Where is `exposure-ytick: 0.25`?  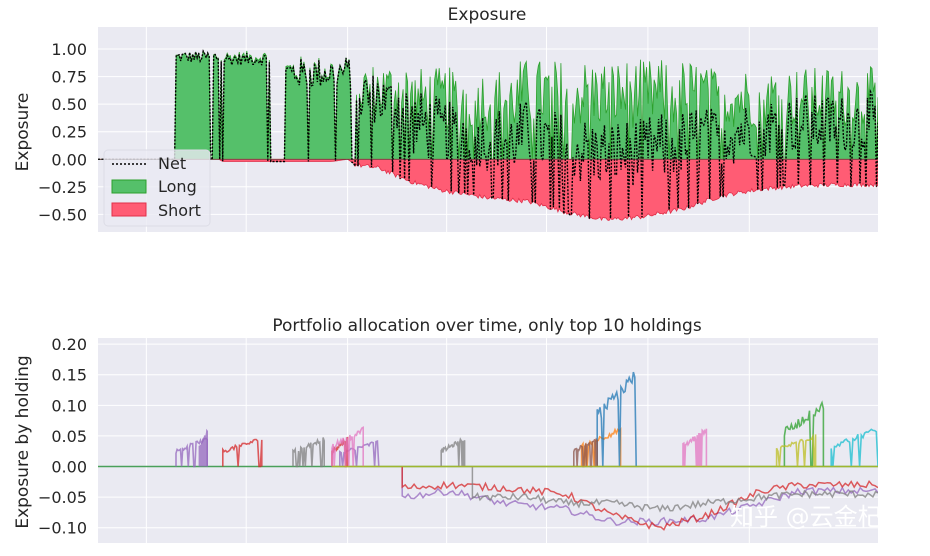
exposure-ytick: 0.25 is located at coordinates (69, 132).